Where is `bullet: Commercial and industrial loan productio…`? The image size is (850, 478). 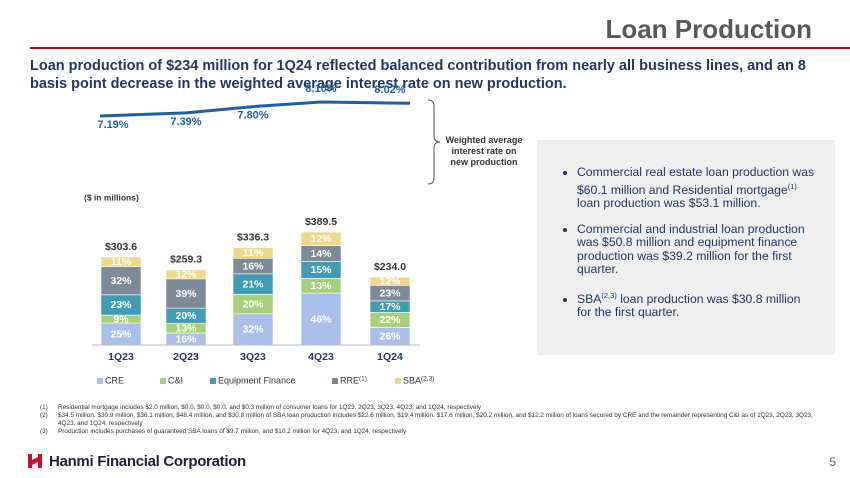 bullet: Commercial and industrial loan productio… is located at coordinates (696, 249).